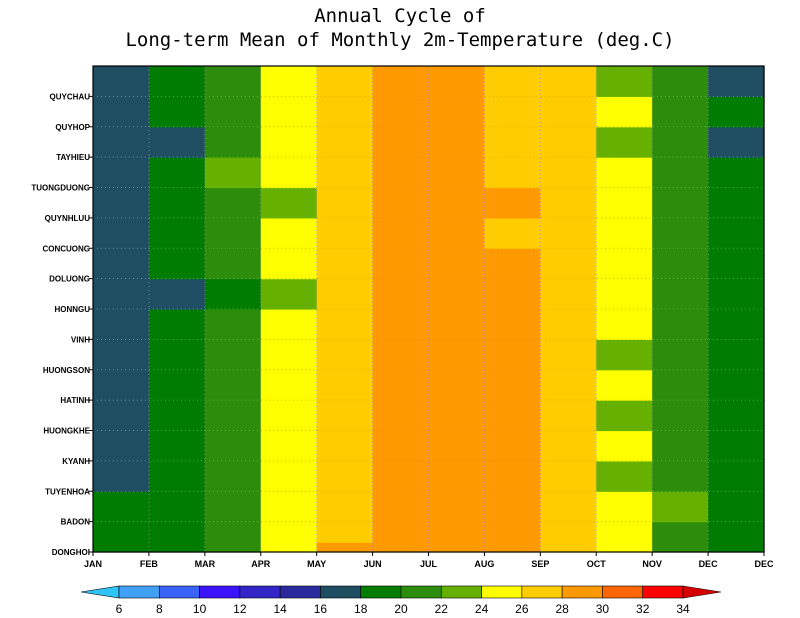 This screenshot has height=618, width=800. I want to click on colorbar-label: 26, so click(522, 609).